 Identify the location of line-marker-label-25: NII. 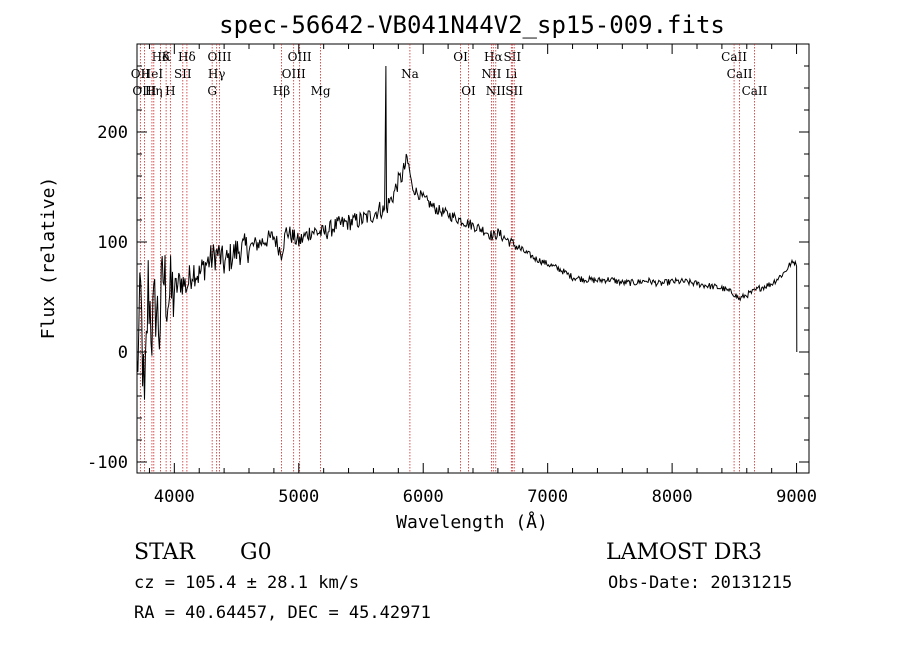
(496, 91).